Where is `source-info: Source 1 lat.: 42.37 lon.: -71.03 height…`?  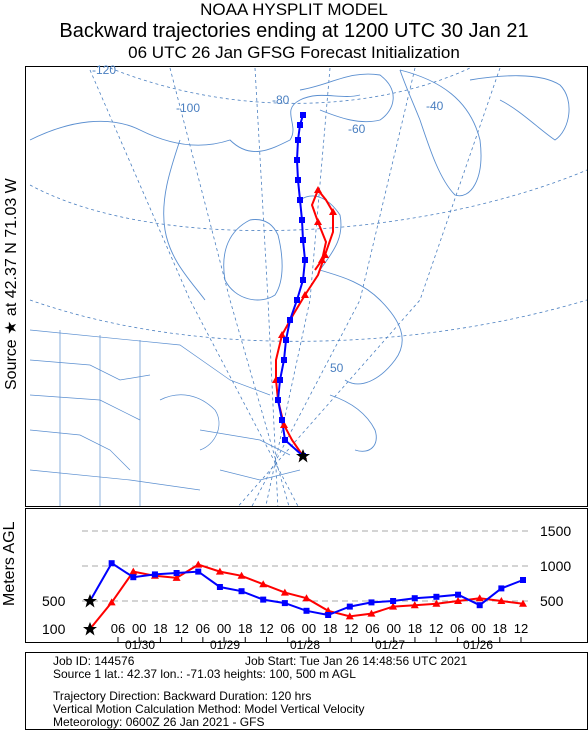
source-info: Source 1 lat.: 42.37 lon.: -71.03 height… is located at coordinates (204, 674).